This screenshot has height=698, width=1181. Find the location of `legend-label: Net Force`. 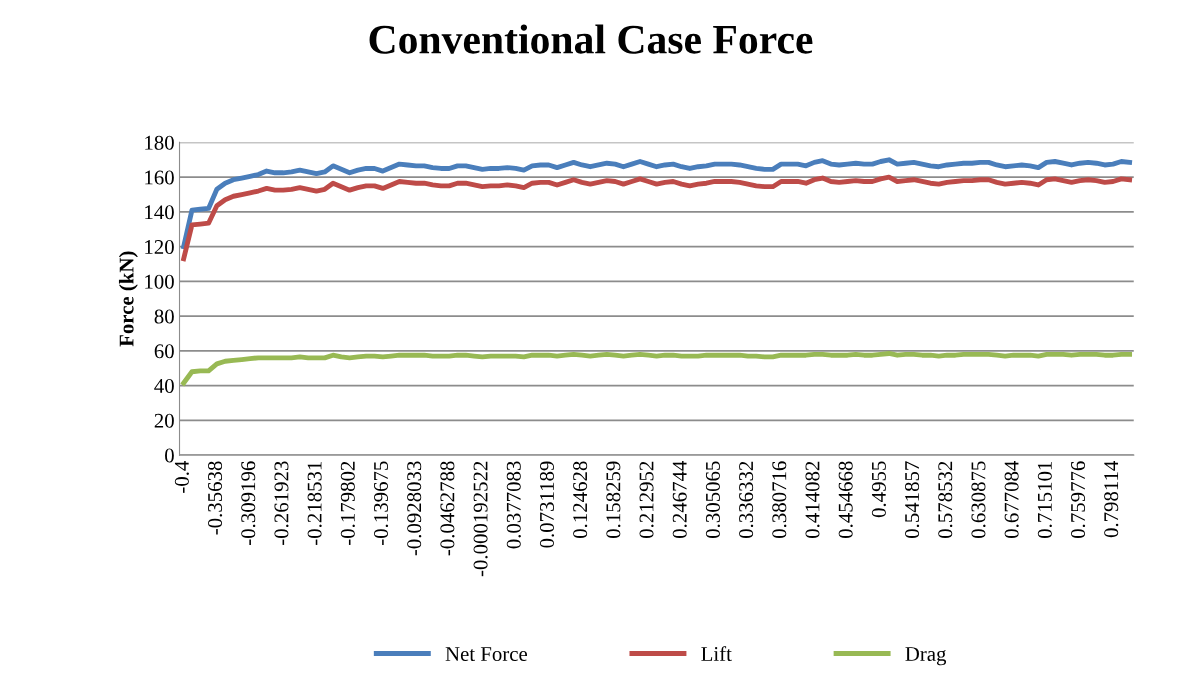

legend-label: Net Force is located at coordinates (486, 654).